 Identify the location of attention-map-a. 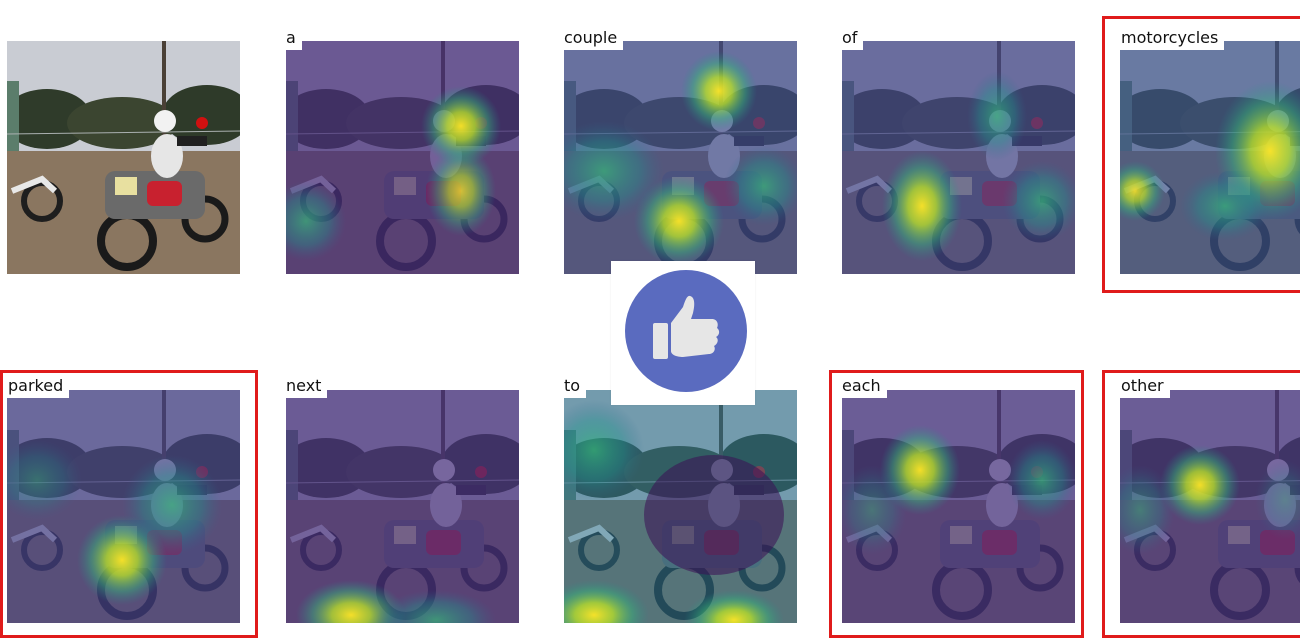
(402, 157).